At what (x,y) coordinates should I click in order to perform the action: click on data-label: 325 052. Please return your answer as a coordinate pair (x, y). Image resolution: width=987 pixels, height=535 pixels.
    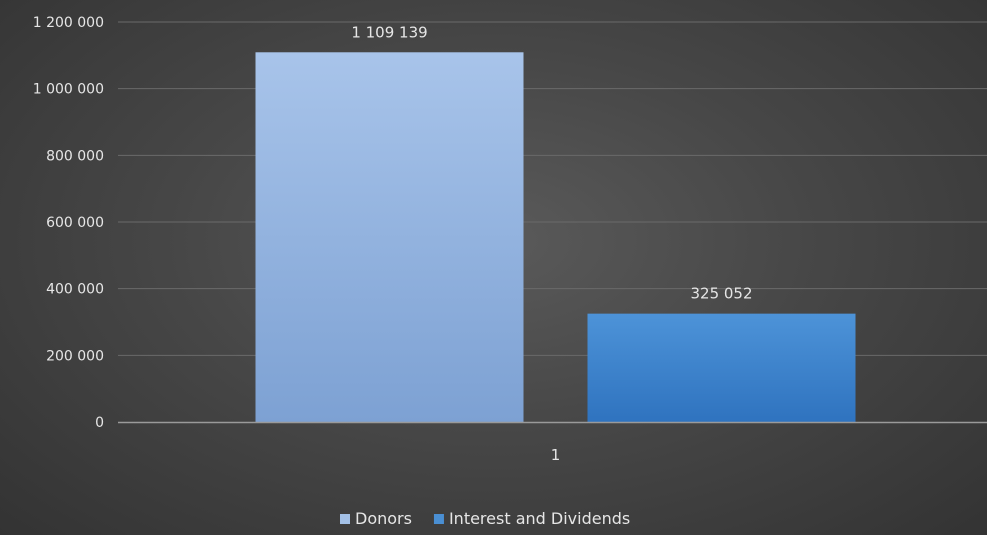
    Looking at the image, I should click on (721, 294).